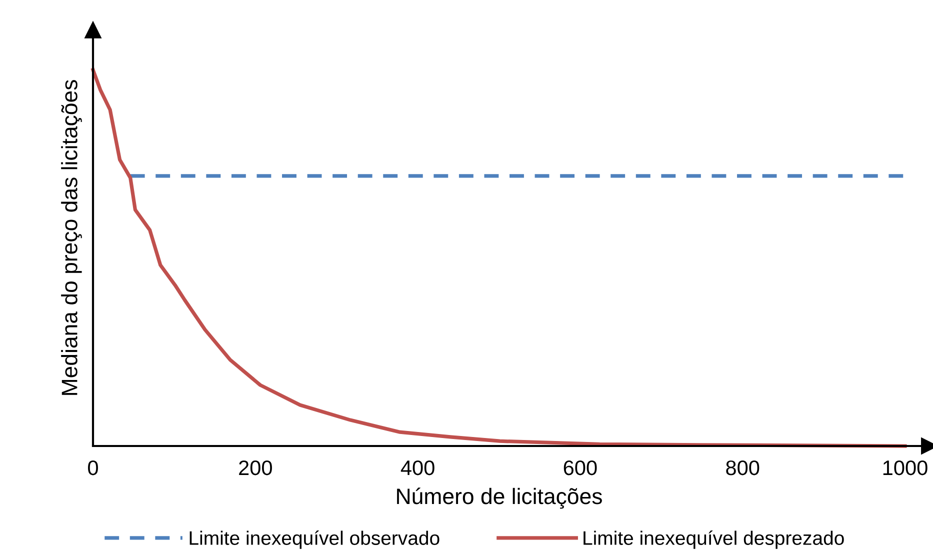  I want to click on legend-label: Limite inexequível desprezado, so click(714, 539).